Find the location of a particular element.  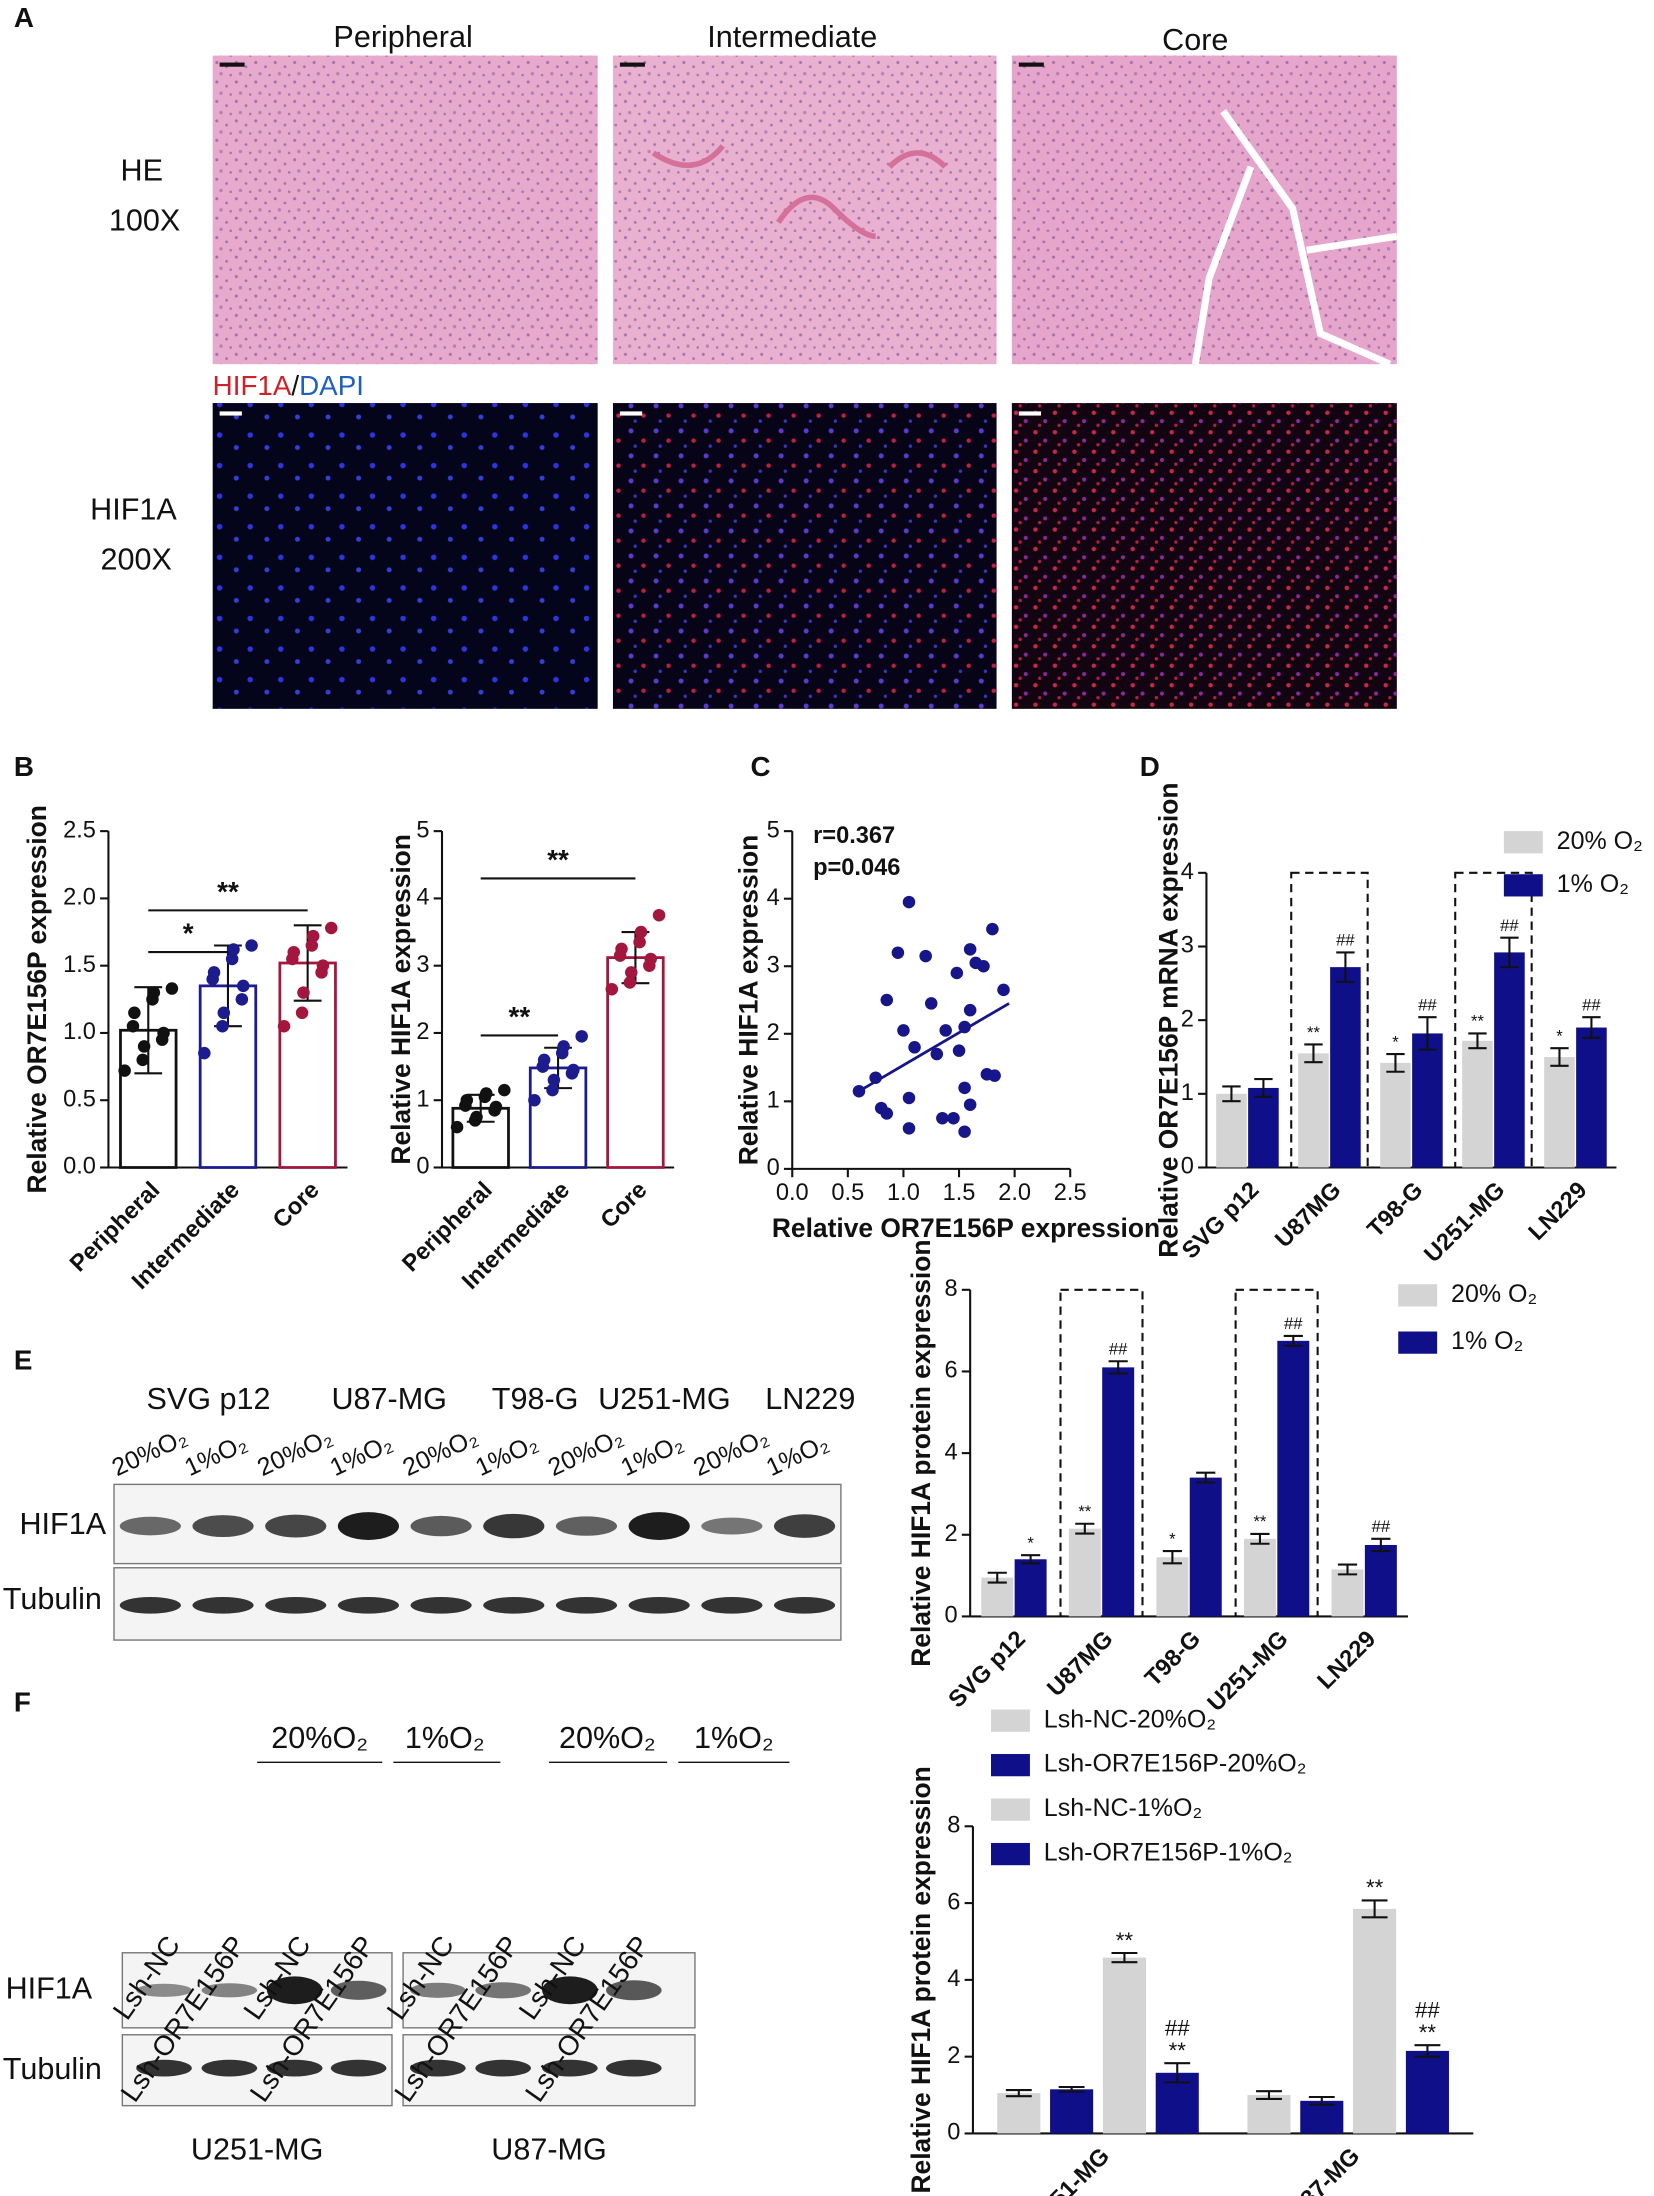

condition-label: 20%O₂ is located at coordinates (319, 1738).